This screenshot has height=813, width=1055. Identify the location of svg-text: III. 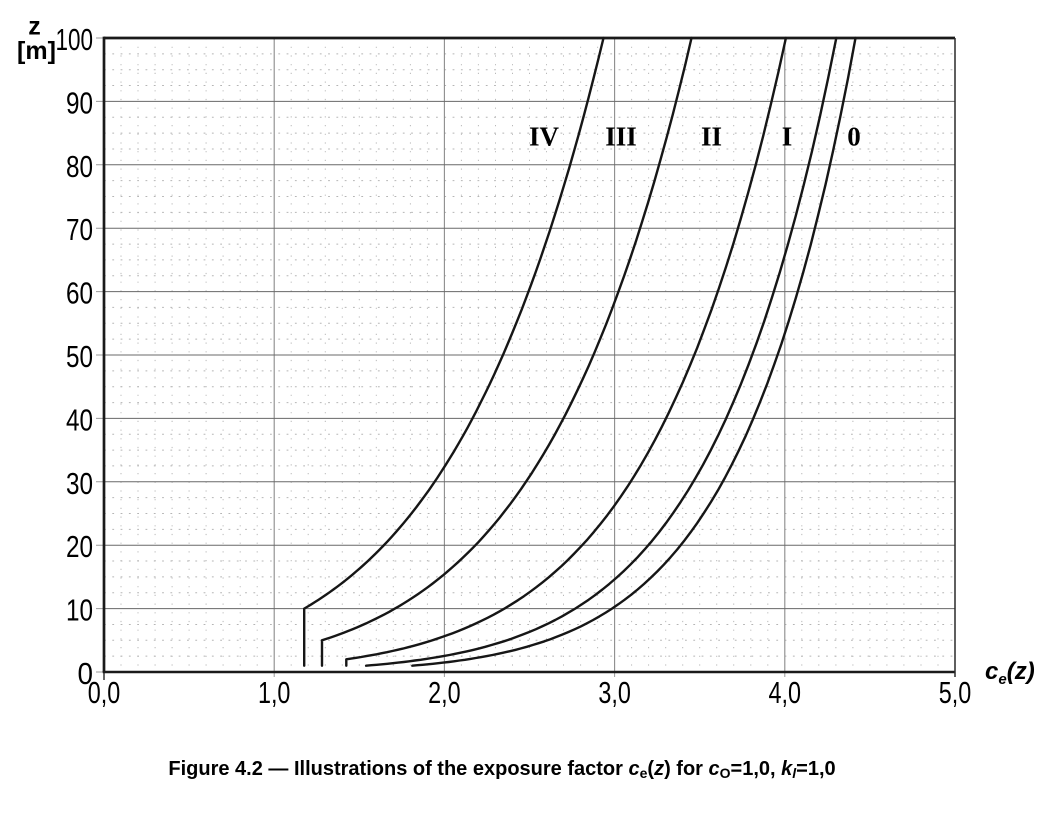
(621, 137).